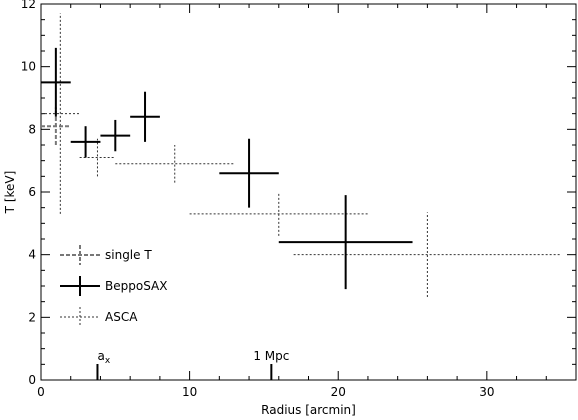 This screenshot has width=578, height=420. What do you see at coordinates (108, 361) in the screenshot?
I see `annotation-subscript: x` at bounding box center [108, 361].